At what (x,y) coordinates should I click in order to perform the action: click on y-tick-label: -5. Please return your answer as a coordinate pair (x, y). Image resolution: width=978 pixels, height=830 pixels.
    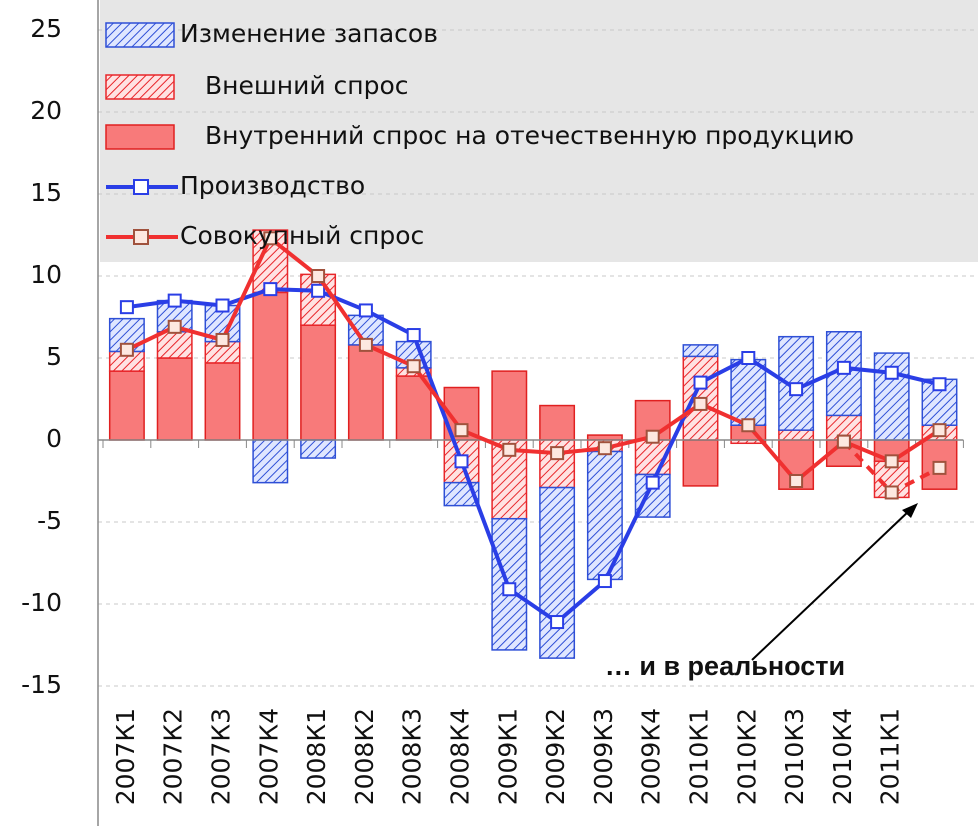
    Looking at the image, I should click on (49, 520).